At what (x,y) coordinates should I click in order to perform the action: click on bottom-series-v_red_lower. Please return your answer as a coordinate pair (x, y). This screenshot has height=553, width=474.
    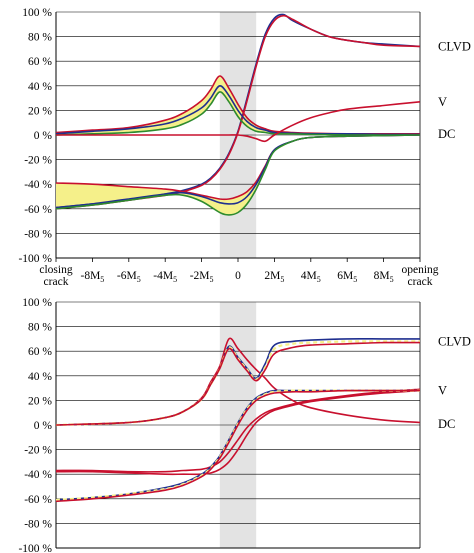
    Looking at the image, I should click on (238, 432).